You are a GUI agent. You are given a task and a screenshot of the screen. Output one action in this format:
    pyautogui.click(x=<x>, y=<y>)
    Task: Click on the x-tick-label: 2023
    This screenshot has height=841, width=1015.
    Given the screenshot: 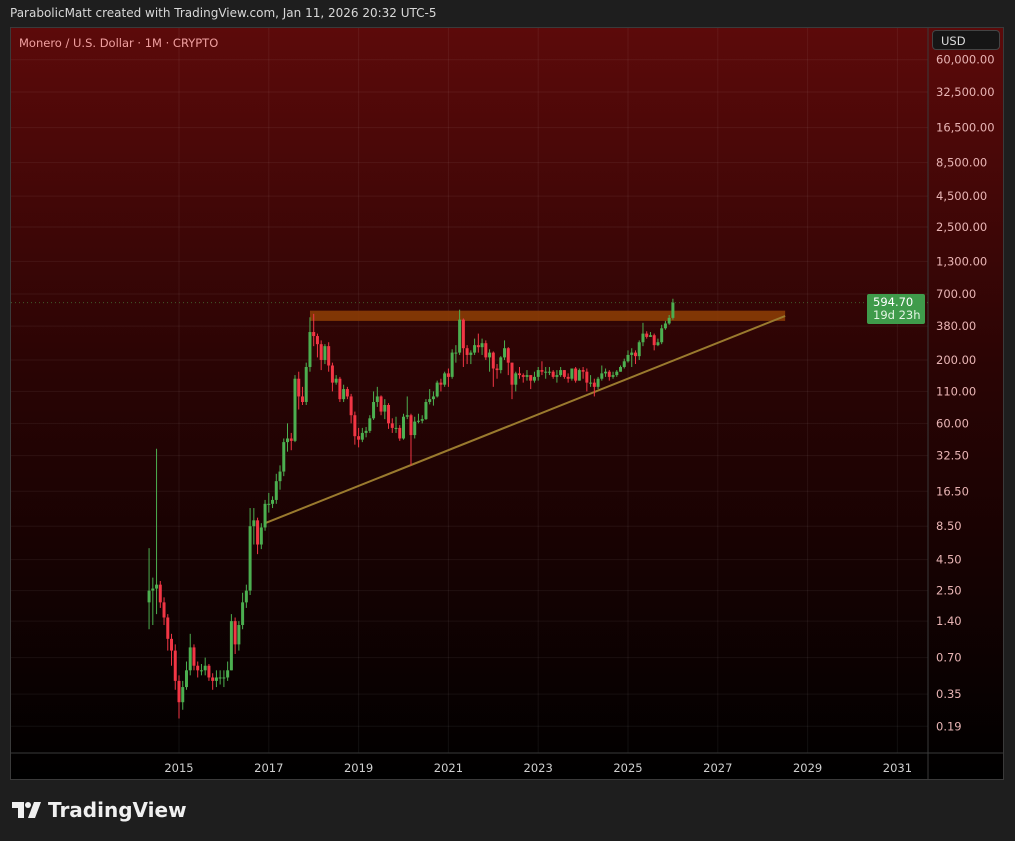 What is the action you would take?
    pyautogui.click(x=538, y=768)
    